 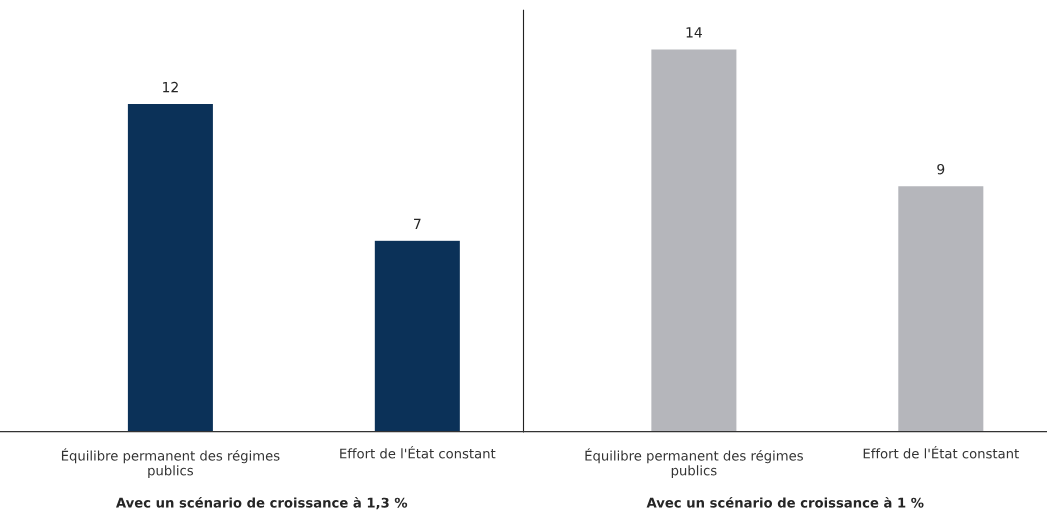 I want to click on x-axis-title: Avec un scénario de croissance à 1,3 %, so click(x=261, y=503).